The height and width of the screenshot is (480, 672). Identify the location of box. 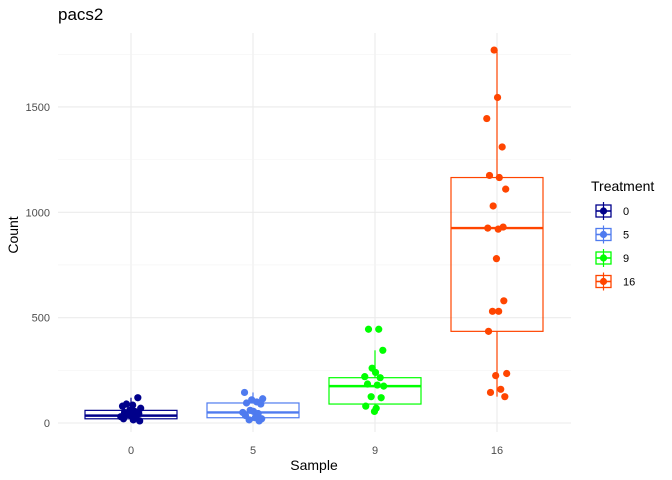
(375, 391).